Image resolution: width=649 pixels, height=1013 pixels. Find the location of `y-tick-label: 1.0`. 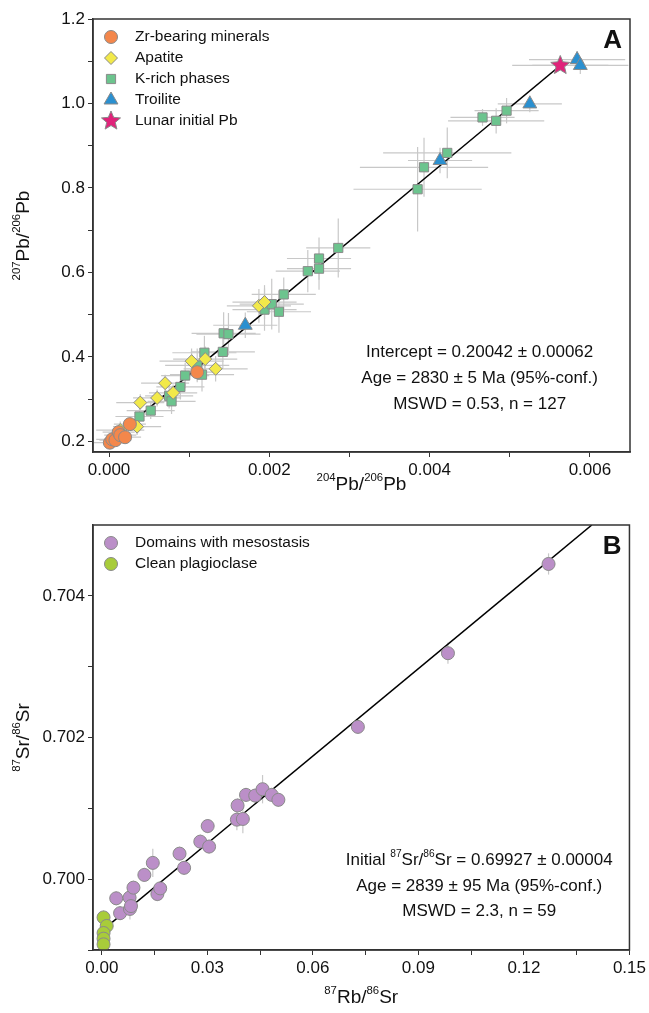

y-tick-label: 1.0 is located at coordinates (73, 103).